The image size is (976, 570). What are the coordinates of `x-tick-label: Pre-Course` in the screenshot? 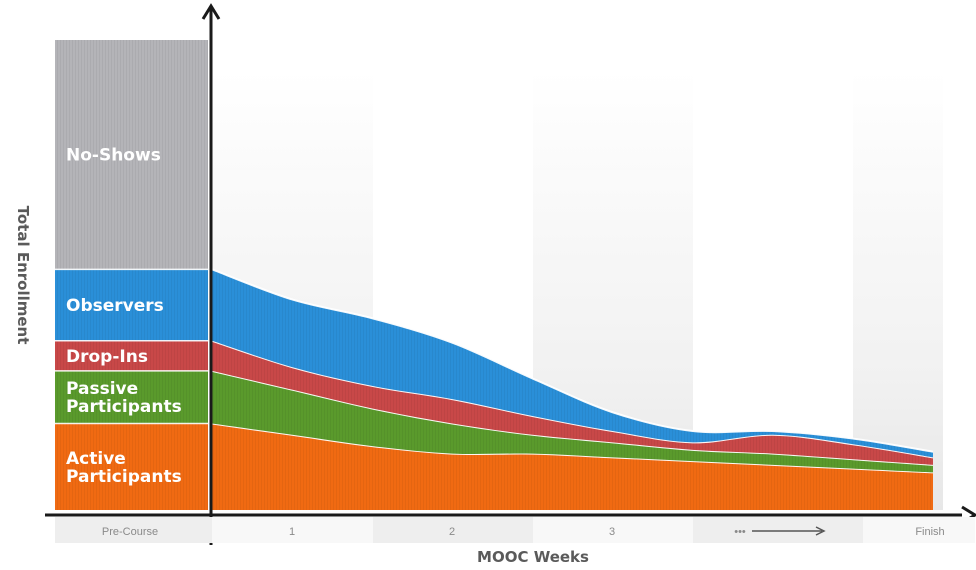 It's located at (130, 532).